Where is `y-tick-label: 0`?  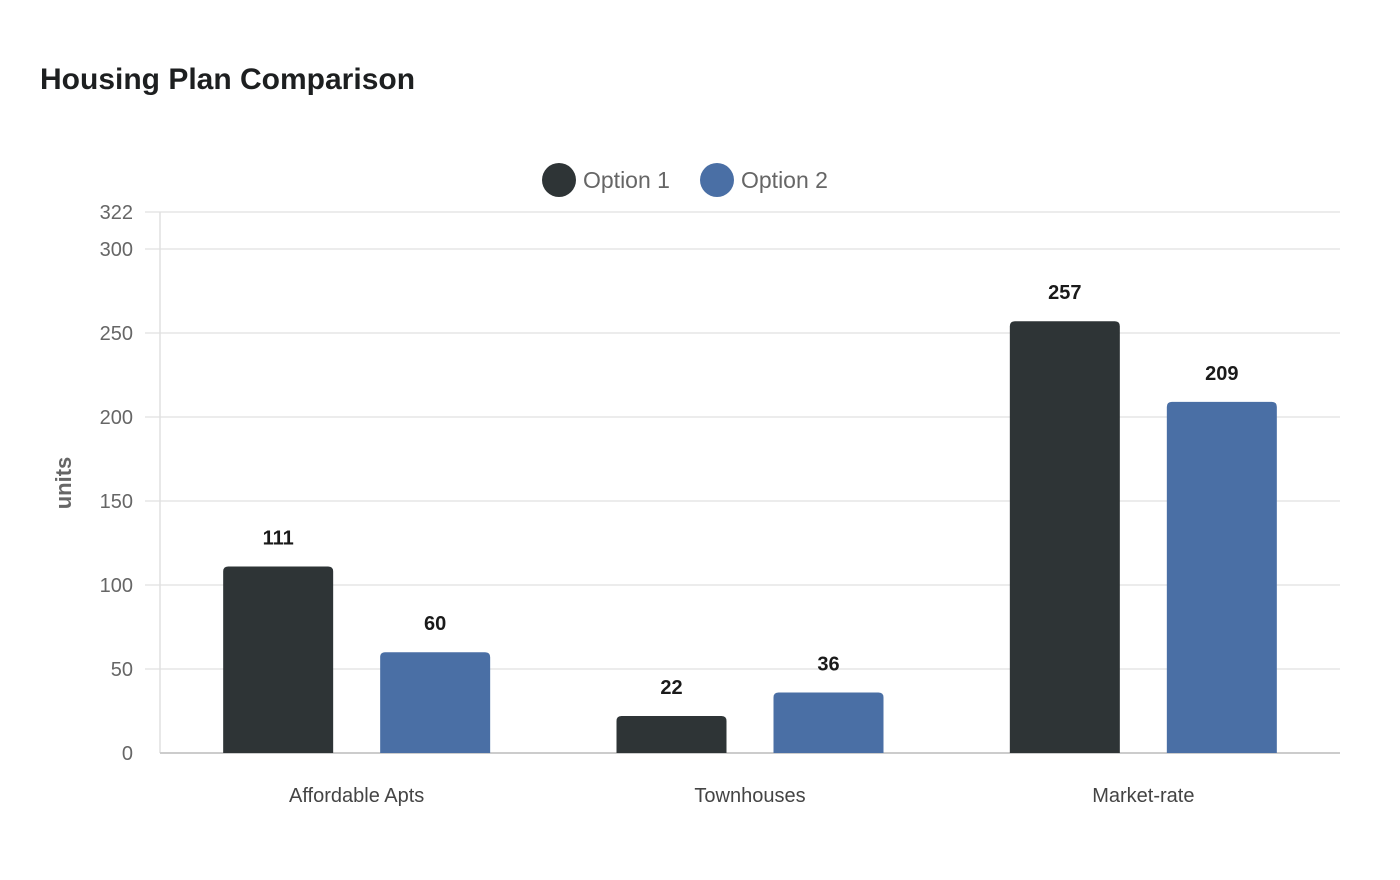 y-tick-label: 0 is located at coordinates (127, 754).